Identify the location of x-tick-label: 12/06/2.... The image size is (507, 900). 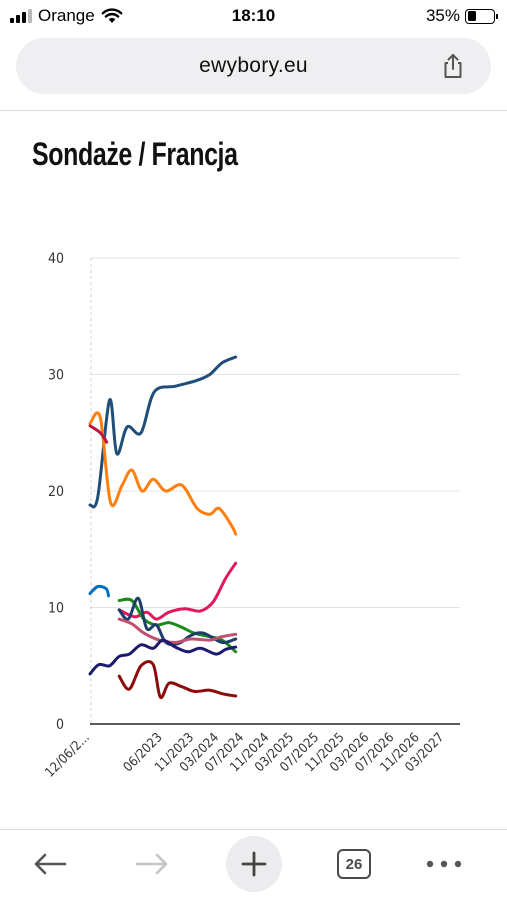
(67, 755).